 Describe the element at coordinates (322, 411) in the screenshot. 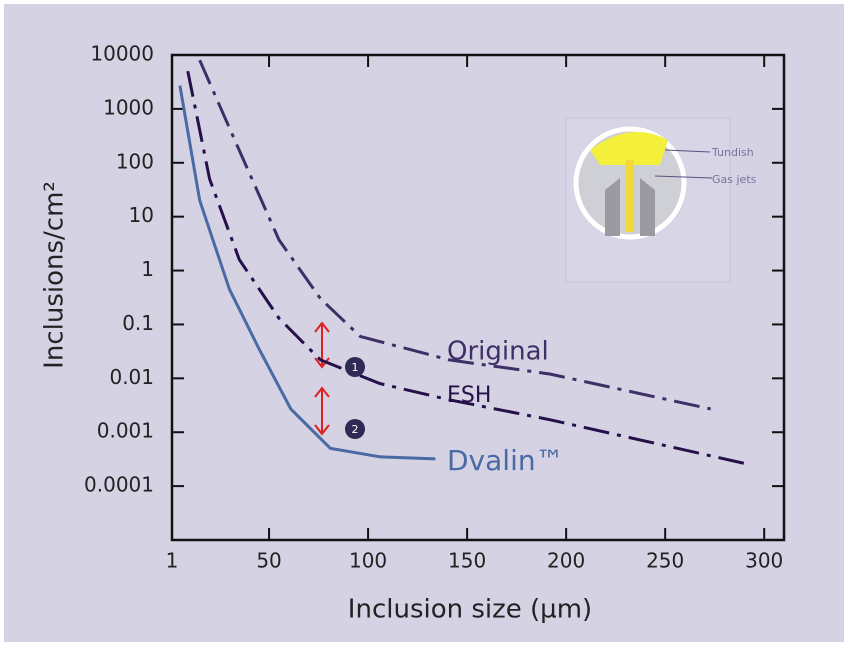

I see `arrow` at that location.